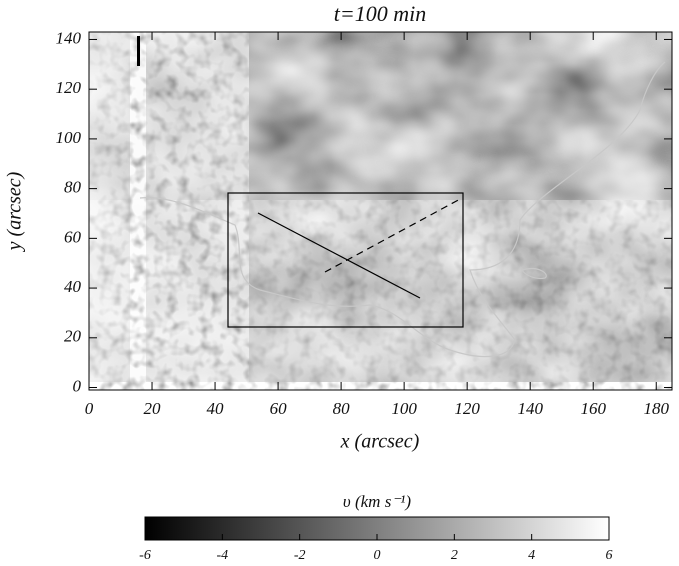 The height and width of the screenshot is (566, 679). I want to click on y-tick-label: 100, so click(69, 137).